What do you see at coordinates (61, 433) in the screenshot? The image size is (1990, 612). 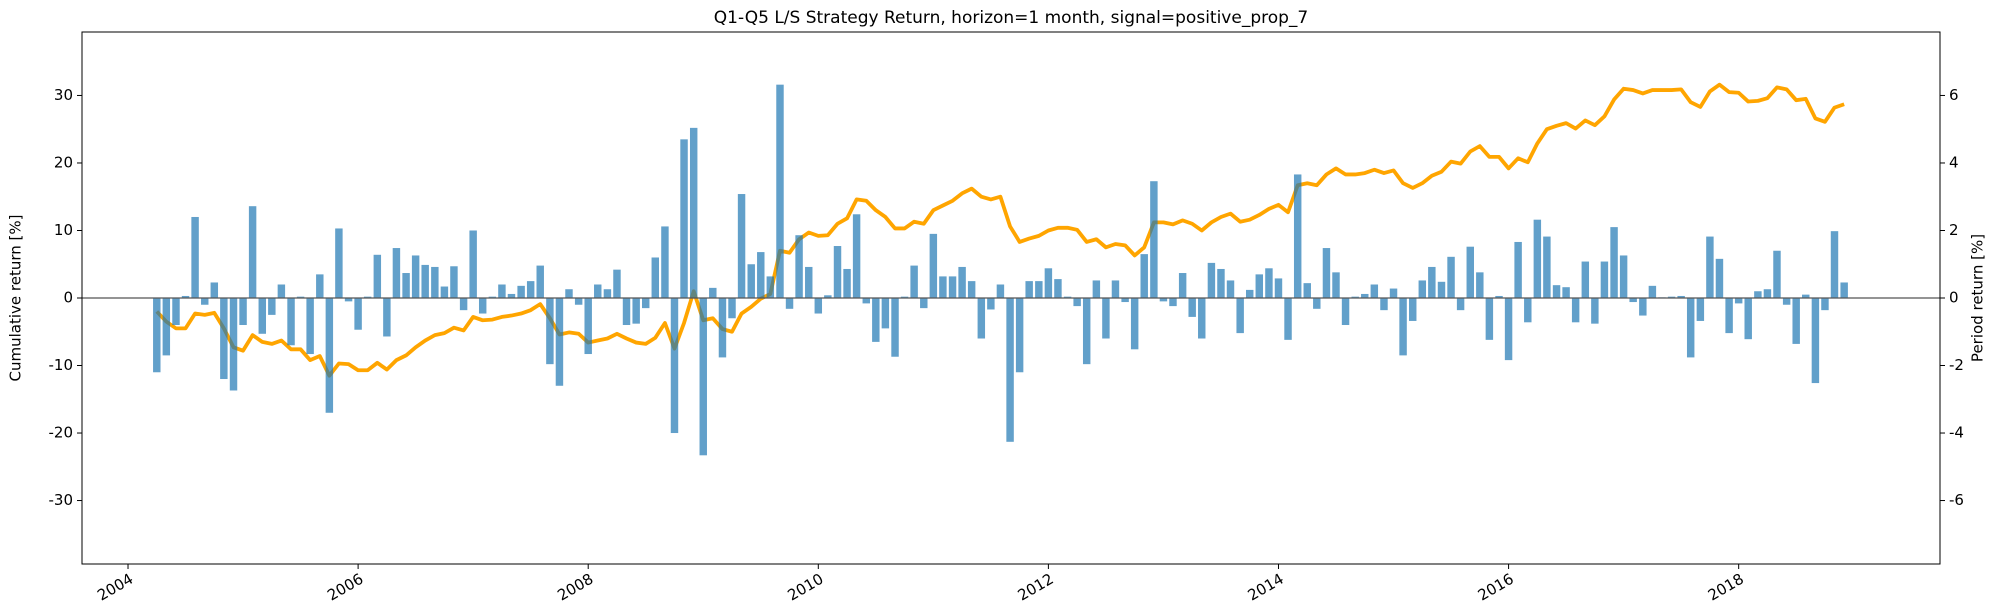 I see `y-tick-label: -20` at bounding box center [61, 433].